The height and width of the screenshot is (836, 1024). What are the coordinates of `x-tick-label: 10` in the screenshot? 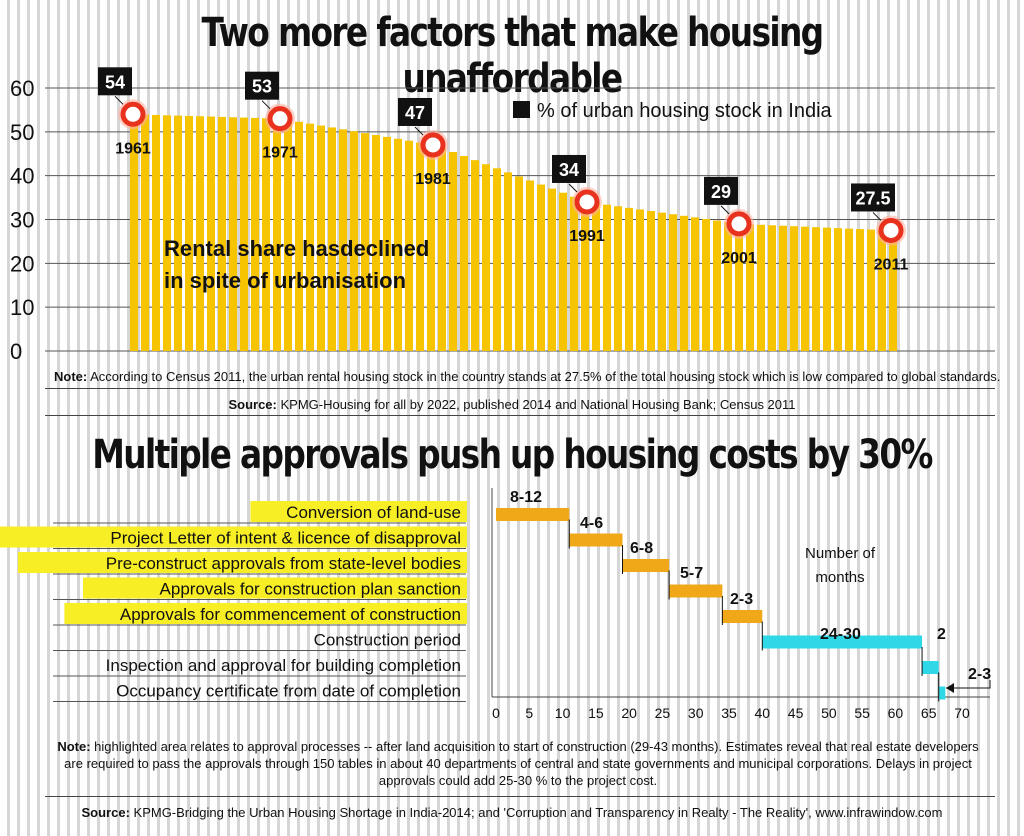 It's located at (563, 713).